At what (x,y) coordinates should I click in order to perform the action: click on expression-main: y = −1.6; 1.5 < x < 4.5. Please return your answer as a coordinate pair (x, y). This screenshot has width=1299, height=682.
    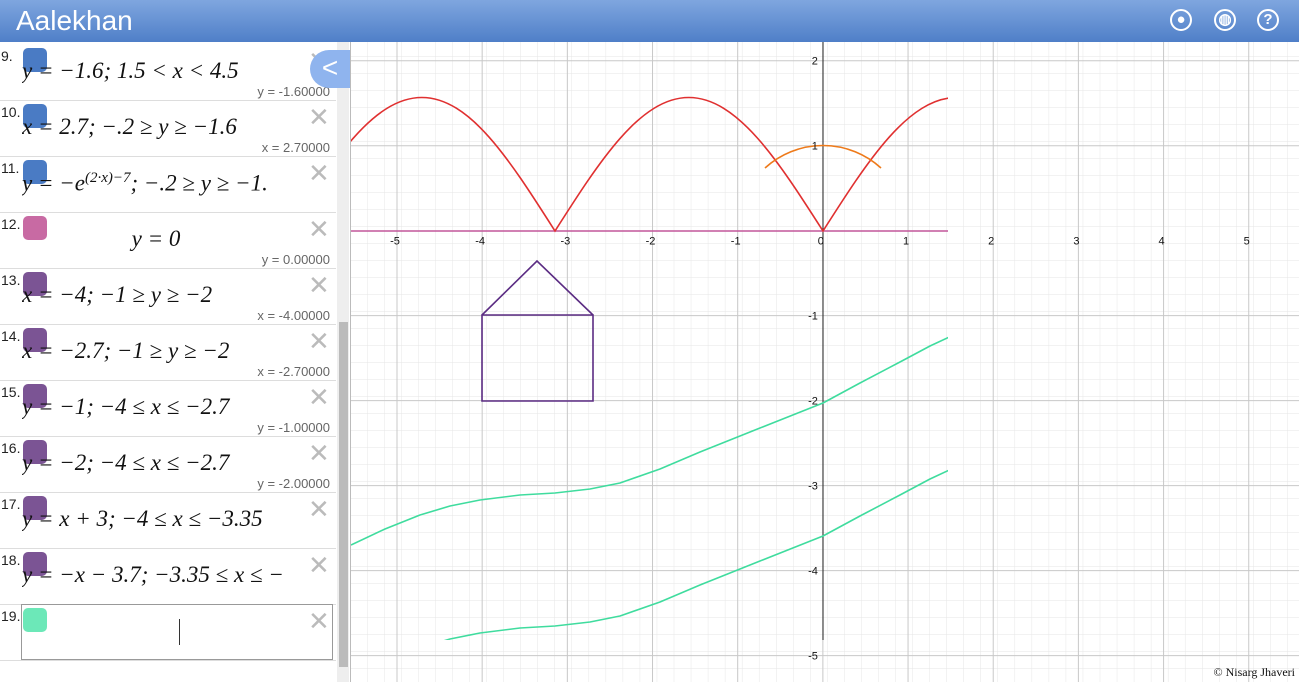
    Looking at the image, I should click on (130, 70).